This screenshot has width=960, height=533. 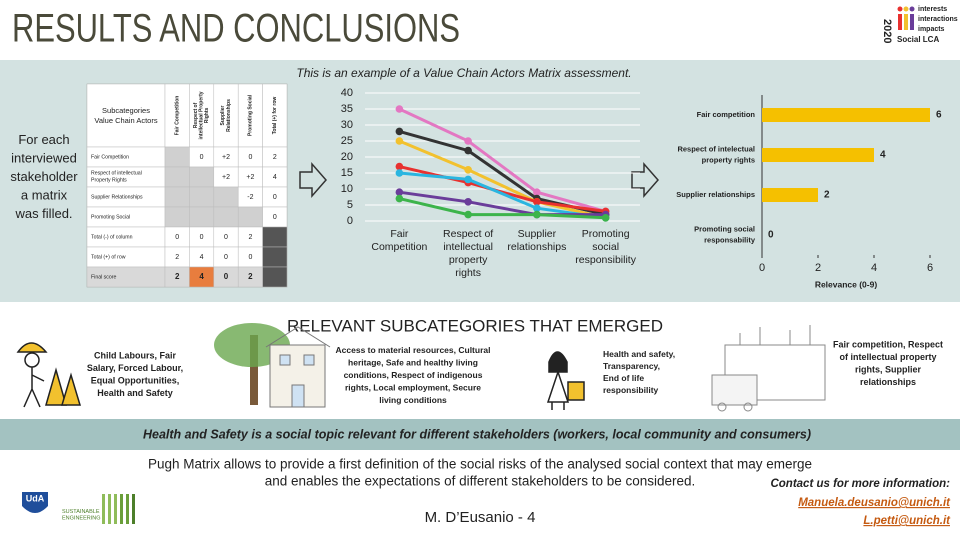 What do you see at coordinates (110, 217) in the screenshot?
I see `row-label: Promoting Social` at bounding box center [110, 217].